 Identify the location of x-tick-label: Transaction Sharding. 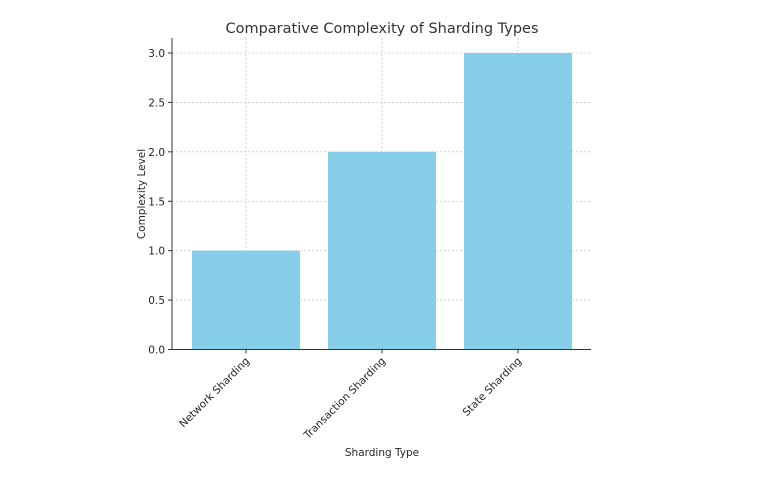
(344, 398).